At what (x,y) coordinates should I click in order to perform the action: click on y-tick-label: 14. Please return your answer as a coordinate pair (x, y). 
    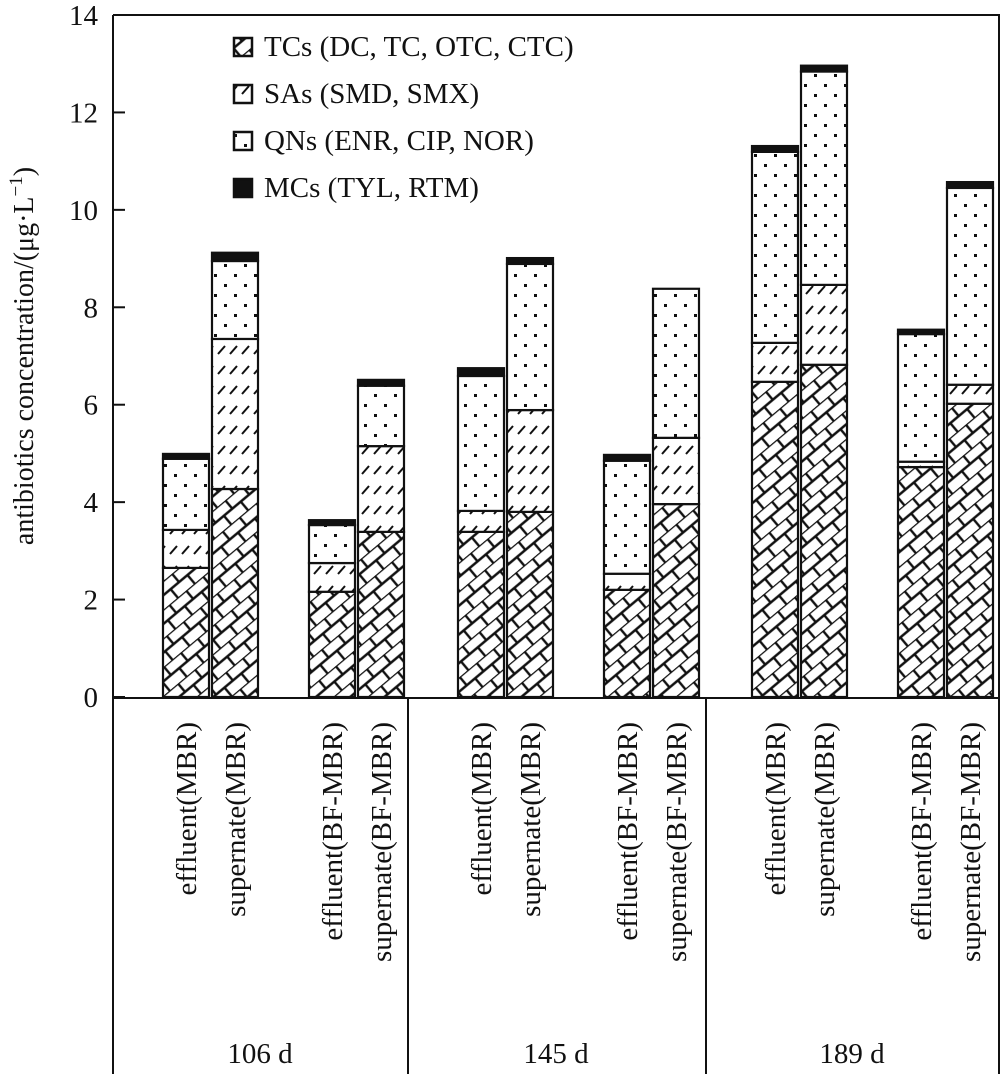
    Looking at the image, I should click on (84, 16).